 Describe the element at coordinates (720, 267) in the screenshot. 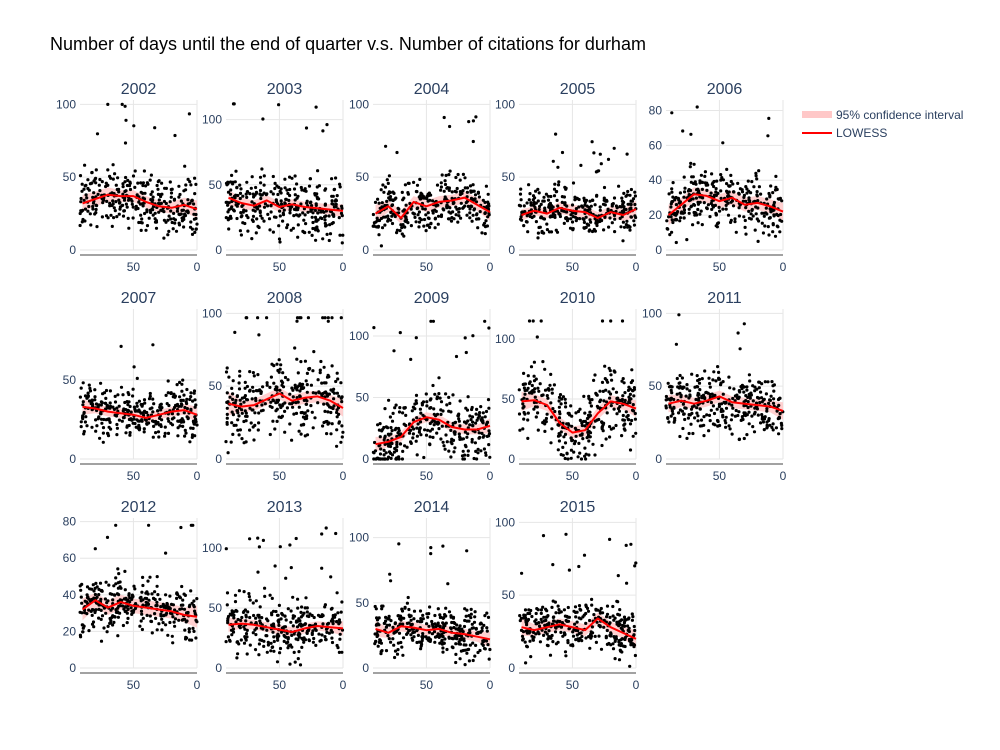

I see `x-tick-label: 50` at that location.